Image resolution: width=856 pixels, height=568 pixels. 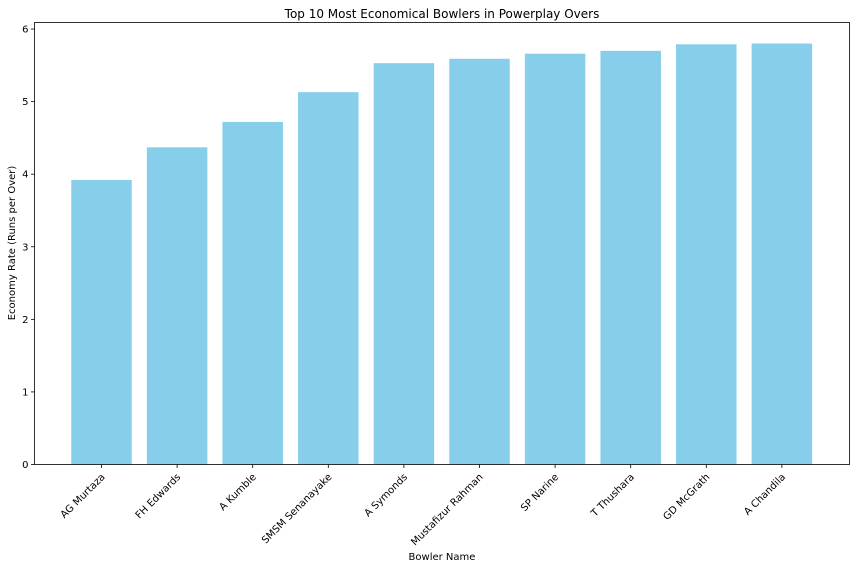 What do you see at coordinates (158, 496) in the screenshot?
I see `x-tick-label: FH Edwards` at bounding box center [158, 496].